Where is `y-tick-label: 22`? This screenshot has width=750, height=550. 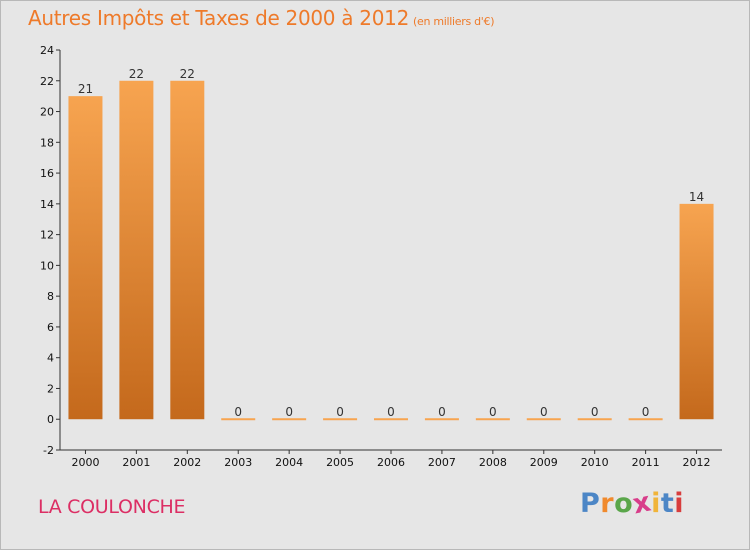
y-tick-label: 22 is located at coordinates (47, 81).